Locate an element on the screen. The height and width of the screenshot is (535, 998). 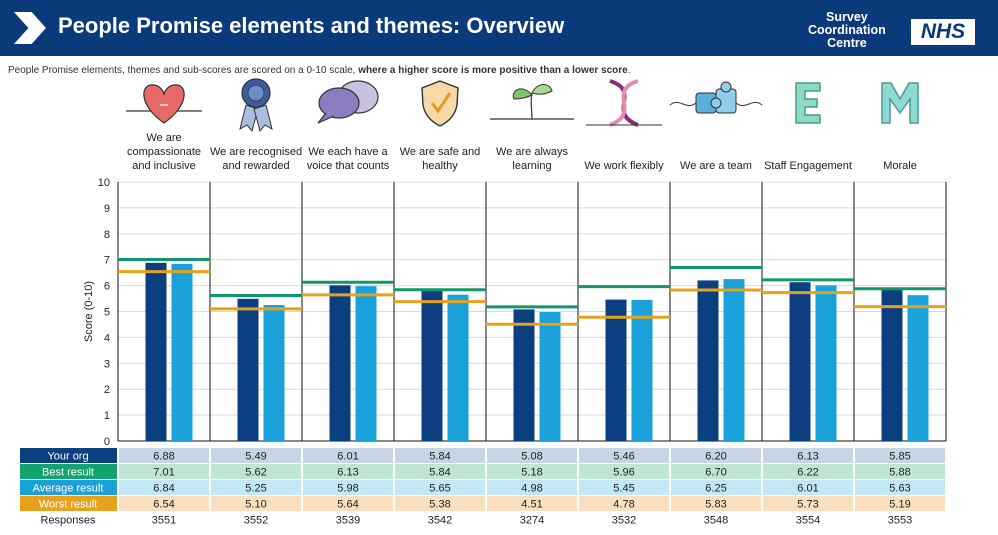
table-cell: 5.88 is located at coordinates (899, 473).